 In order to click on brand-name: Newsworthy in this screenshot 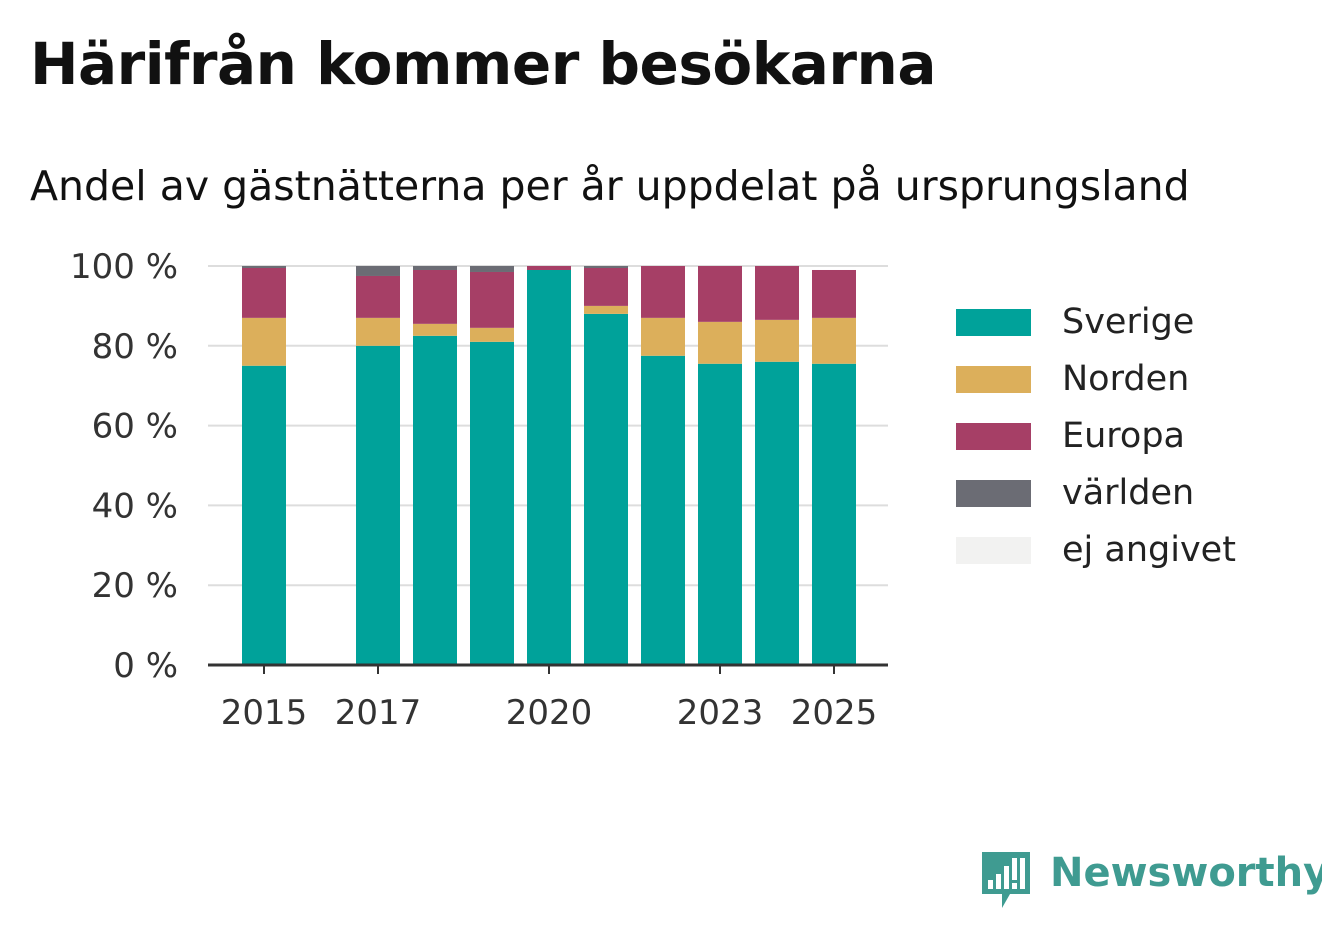, I will do `click(1186, 873)`.